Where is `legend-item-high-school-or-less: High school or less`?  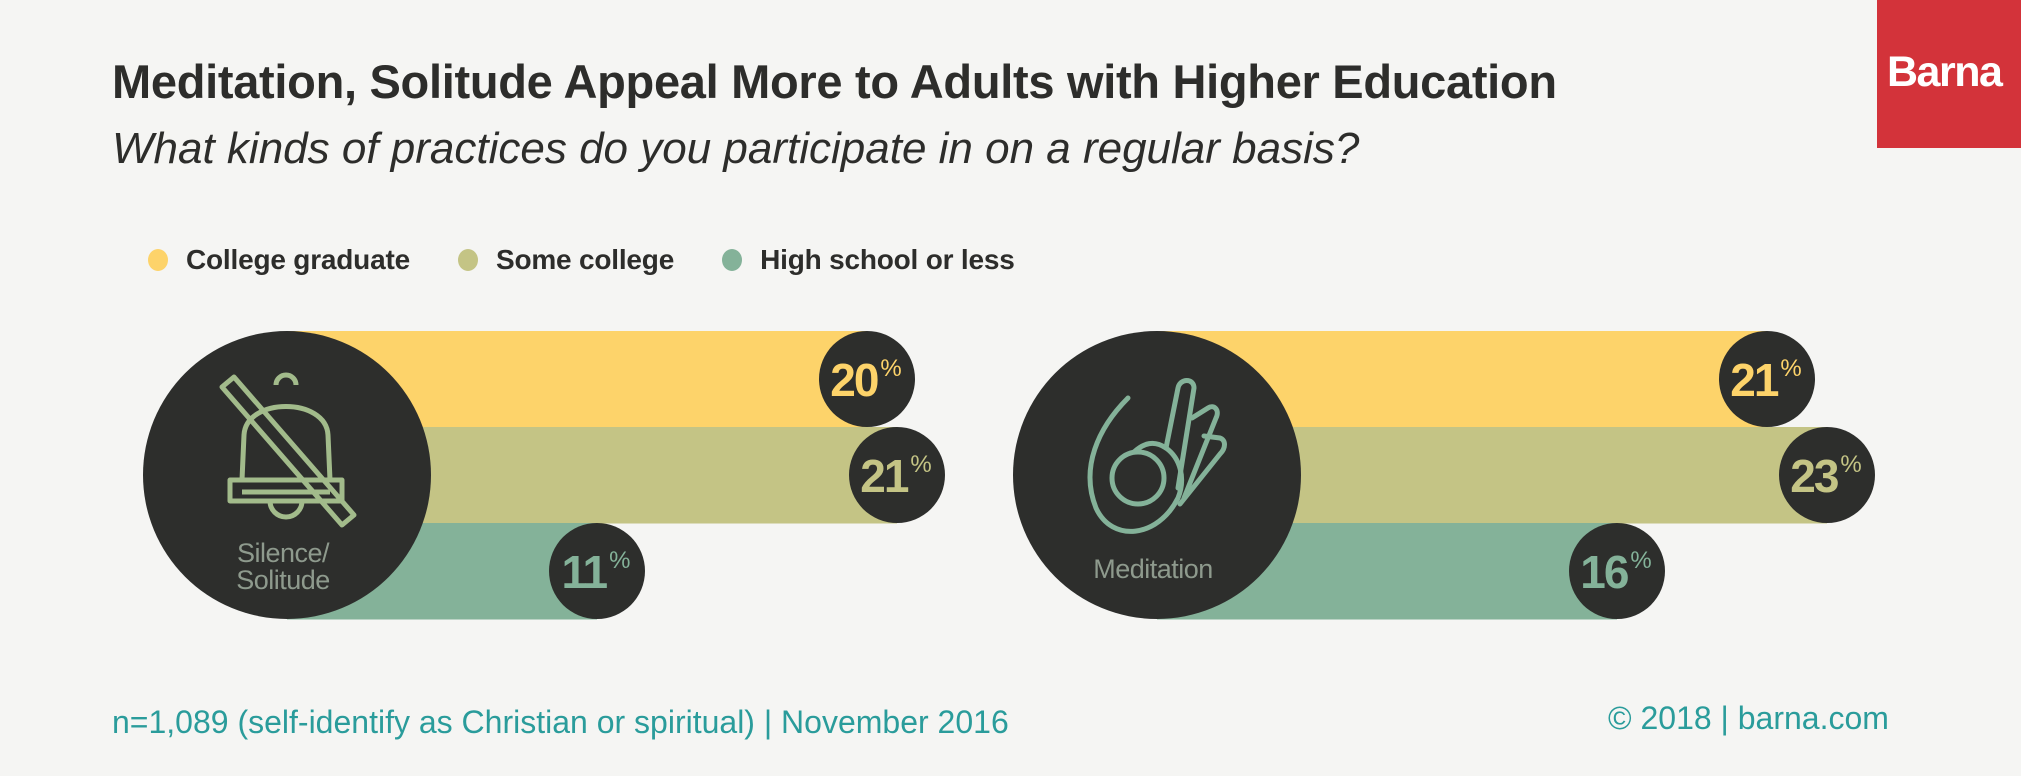 legend-item-high-school-or-less: High school or less is located at coordinates (868, 260).